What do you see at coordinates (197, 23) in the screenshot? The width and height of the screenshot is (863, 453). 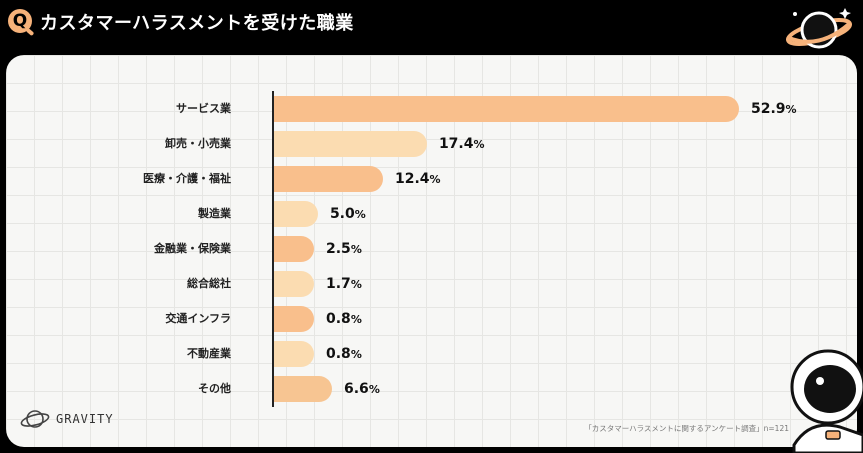 I see `page-title: カスタマーハラスメントを受けた職業` at bounding box center [197, 23].